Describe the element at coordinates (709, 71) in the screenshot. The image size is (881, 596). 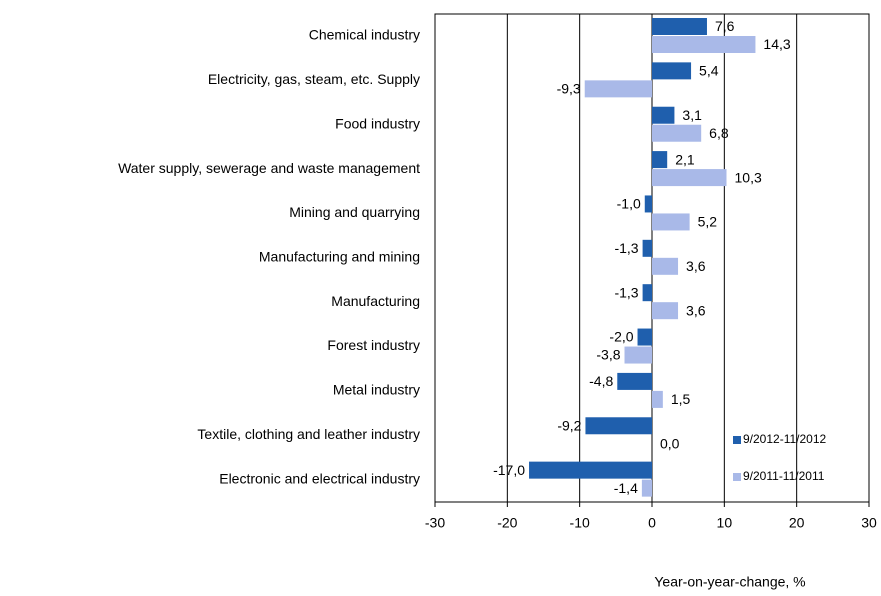
I see `value-label: 5,4` at that location.